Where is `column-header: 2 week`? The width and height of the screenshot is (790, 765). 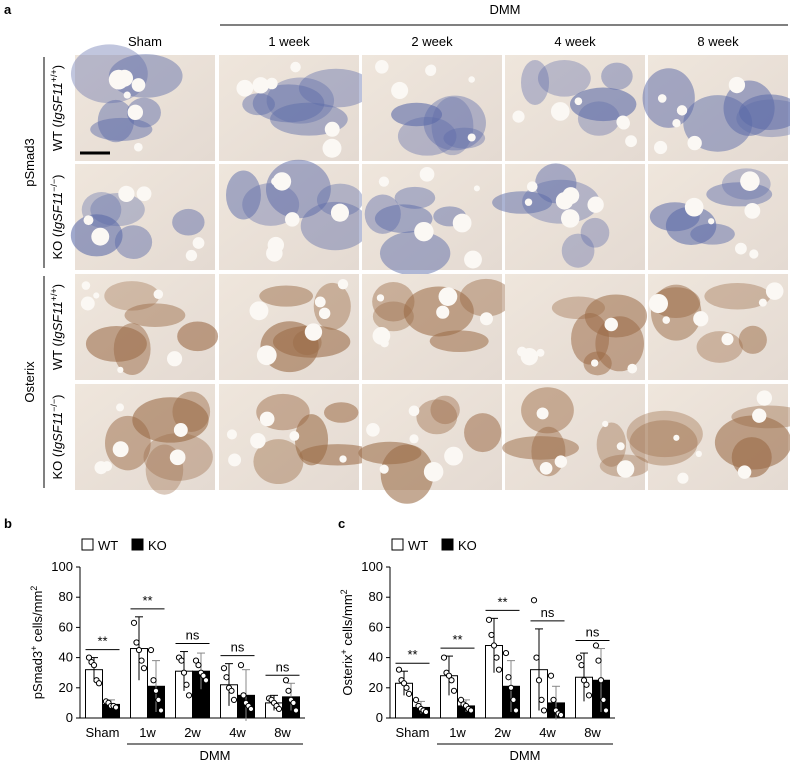 column-header: 2 week is located at coordinates (432, 41).